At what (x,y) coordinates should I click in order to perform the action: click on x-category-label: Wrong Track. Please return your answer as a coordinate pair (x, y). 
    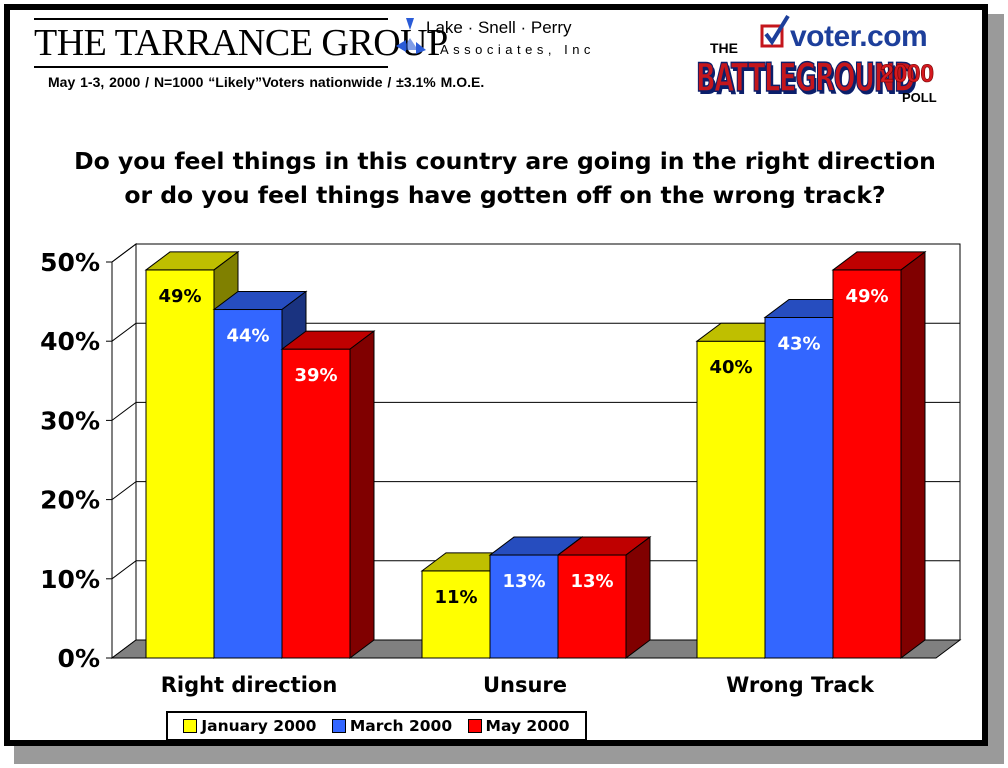
    Looking at the image, I should click on (800, 685).